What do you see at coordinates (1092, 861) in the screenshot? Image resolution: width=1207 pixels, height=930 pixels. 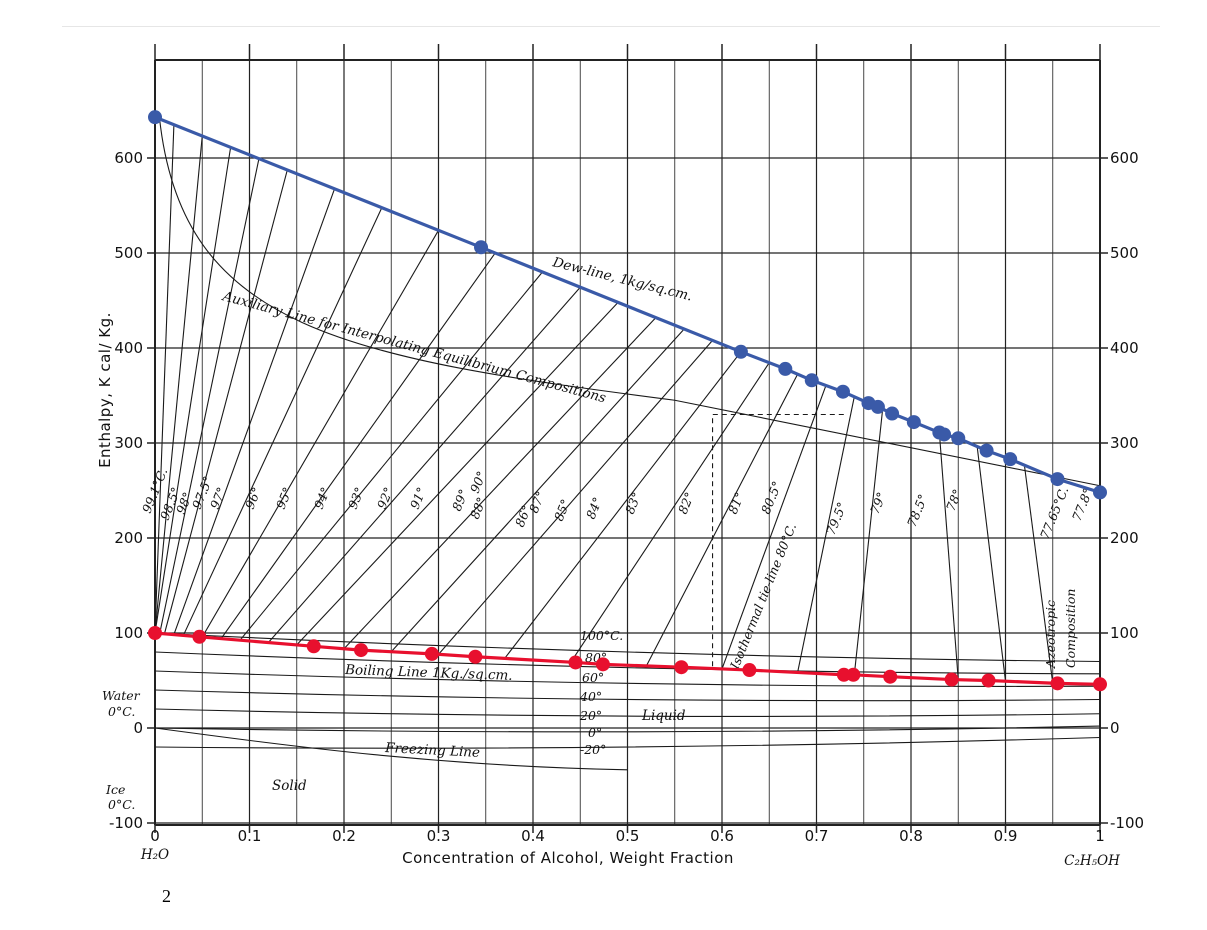 I see `x-end-label-right: C₂H₅OH` at bounding box center [1092, 861].